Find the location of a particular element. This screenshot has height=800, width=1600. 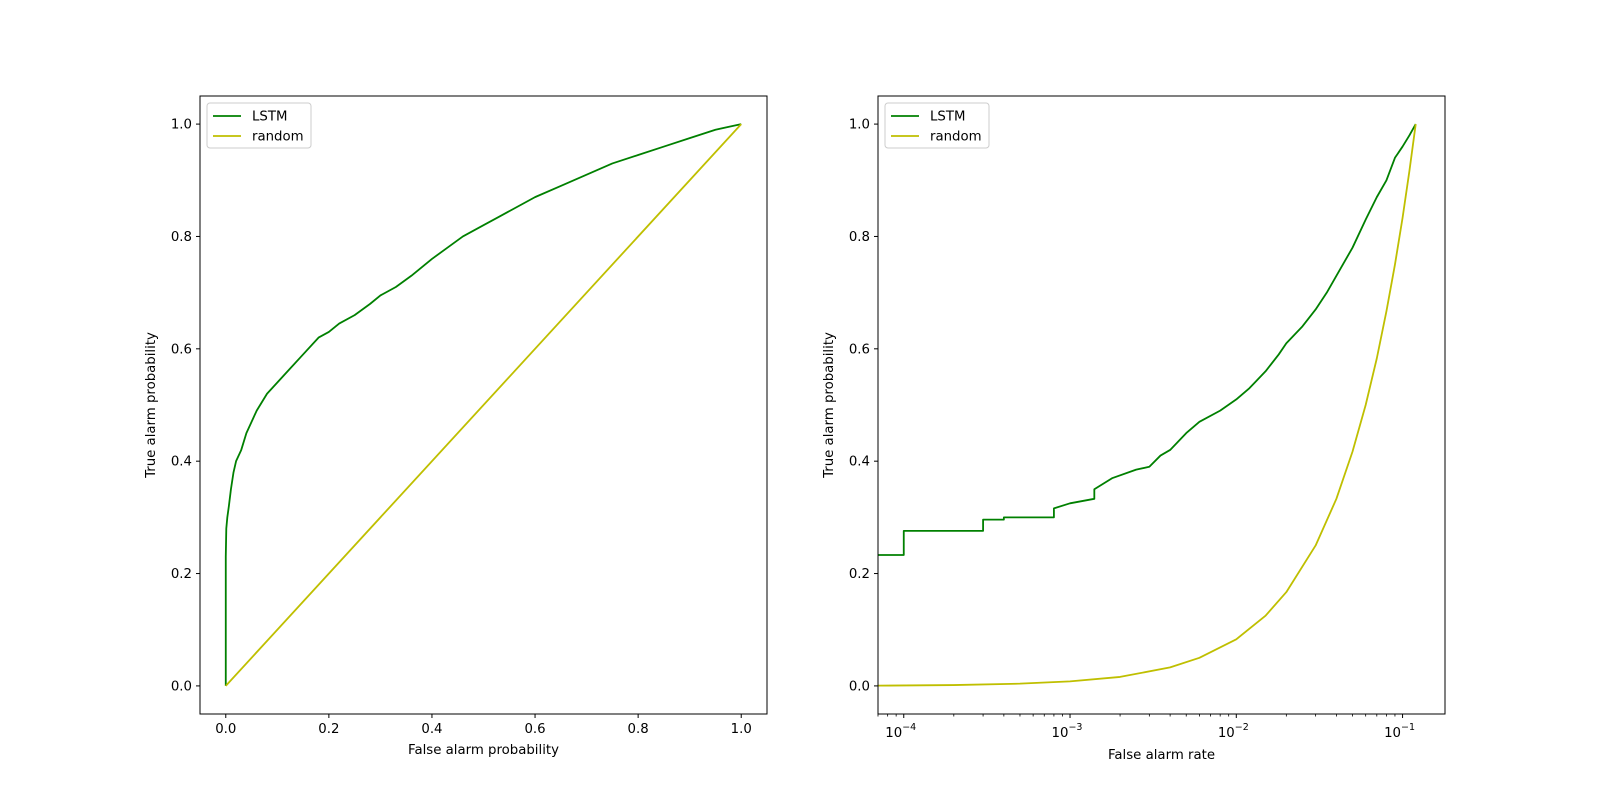

plot1-xtick-label: 0.6 is located at coordinates (534, 729).